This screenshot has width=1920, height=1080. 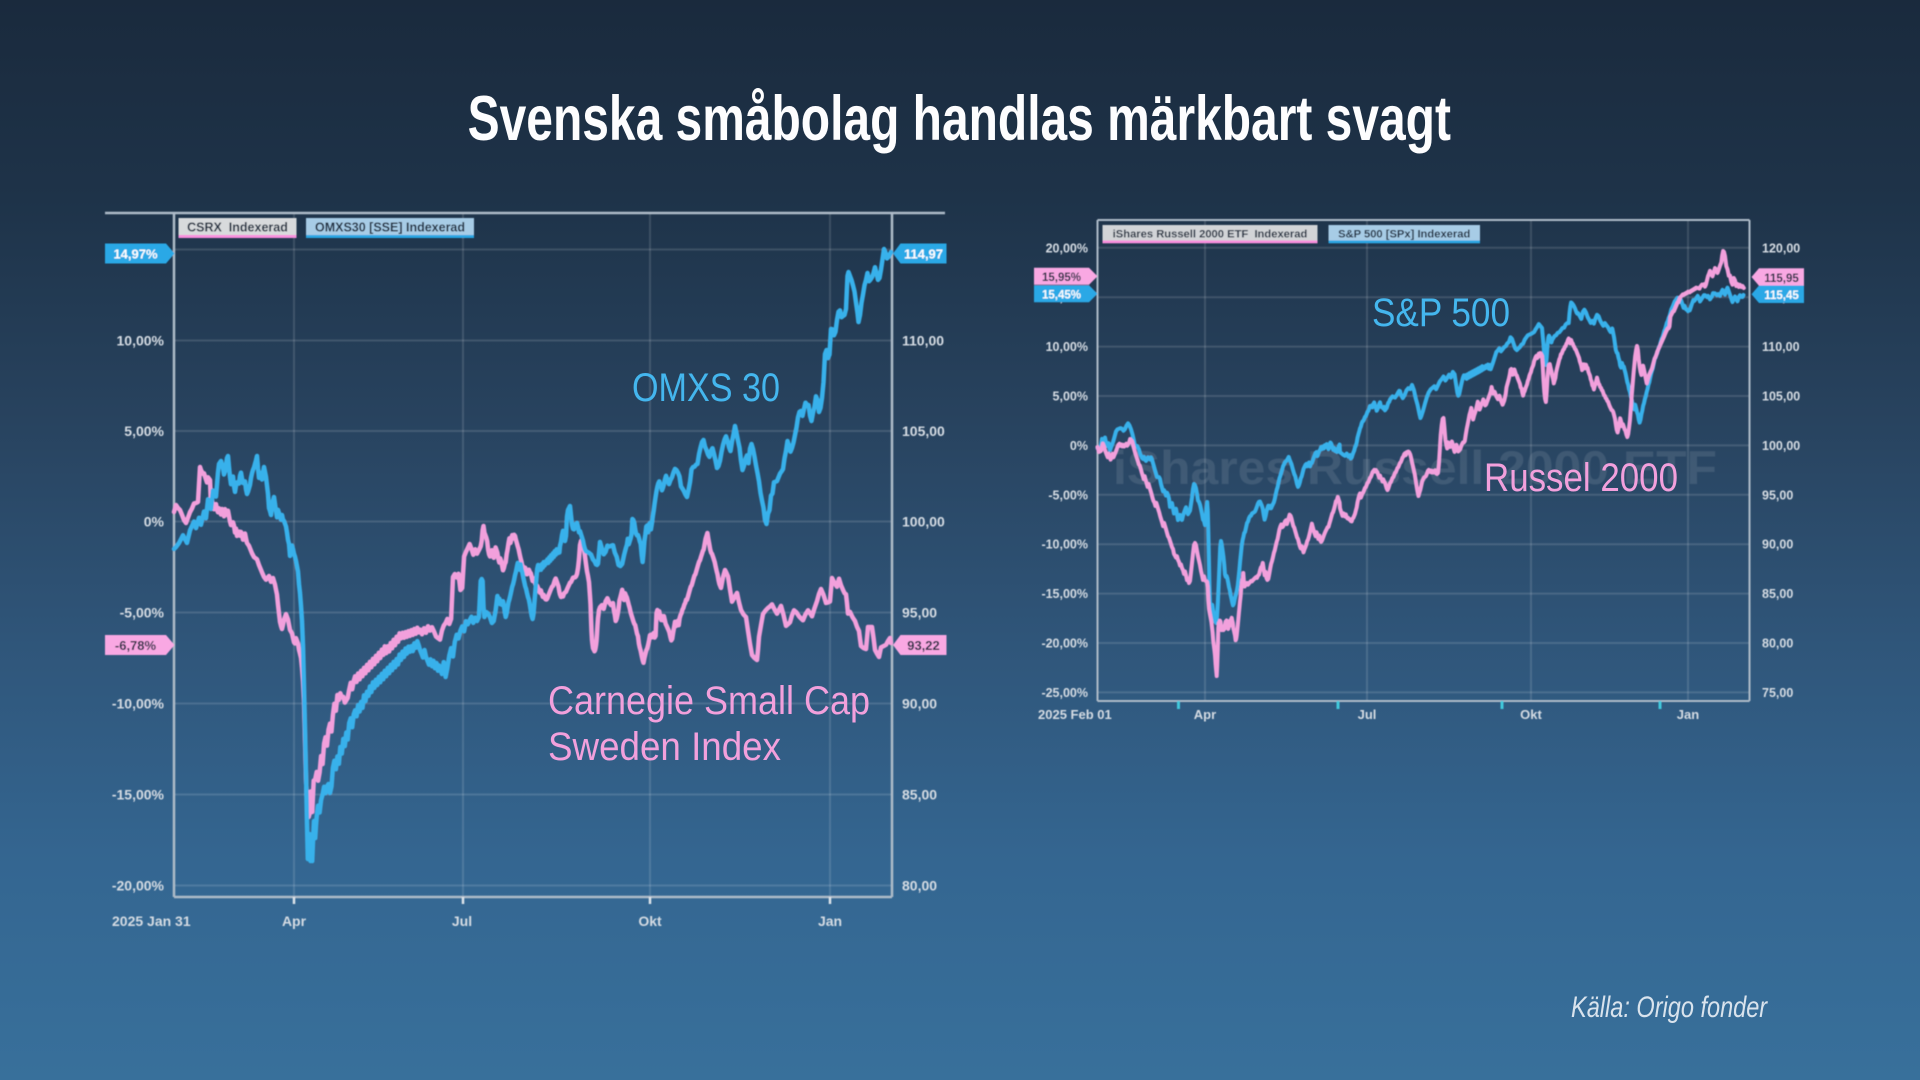 I want to click on svg-text: 114,97, so click(x=923, y=253).